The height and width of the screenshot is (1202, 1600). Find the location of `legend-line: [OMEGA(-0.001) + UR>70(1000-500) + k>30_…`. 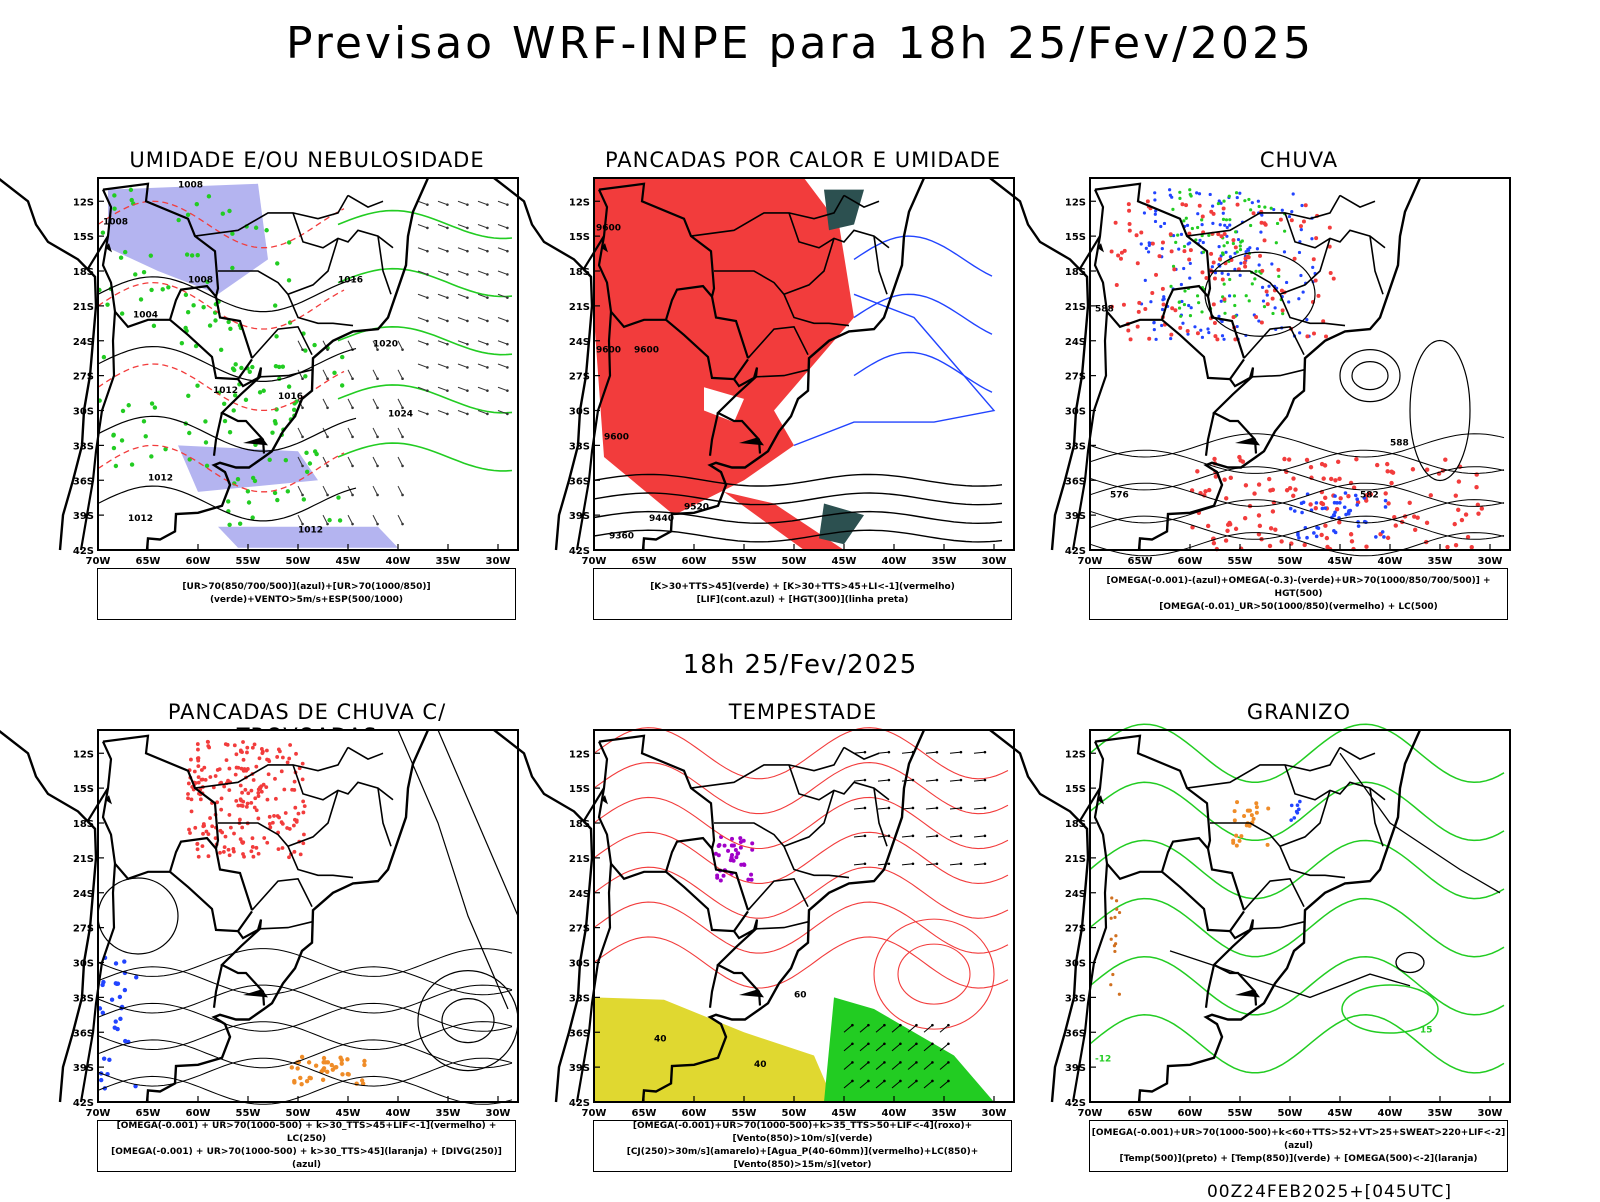

legend-line: [OMEGA(-0.001) + UR>70(1000-500) + k>30_… is located at coordinates (306, 1158).